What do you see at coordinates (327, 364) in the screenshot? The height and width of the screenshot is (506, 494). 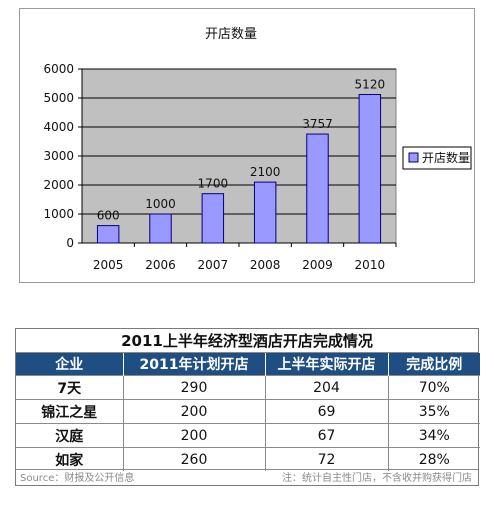 I see `header-actual: 上半年实际开店` at bounding box center [327, 364].